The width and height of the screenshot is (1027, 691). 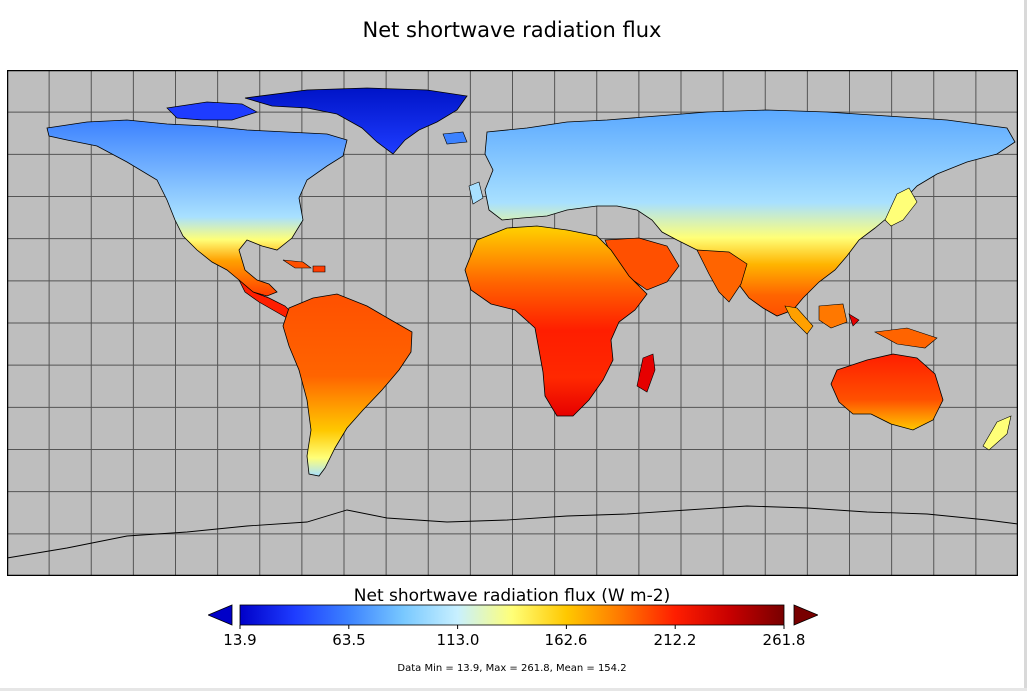 I want to click on colorbar-gradient, so click(x=512, y=615).